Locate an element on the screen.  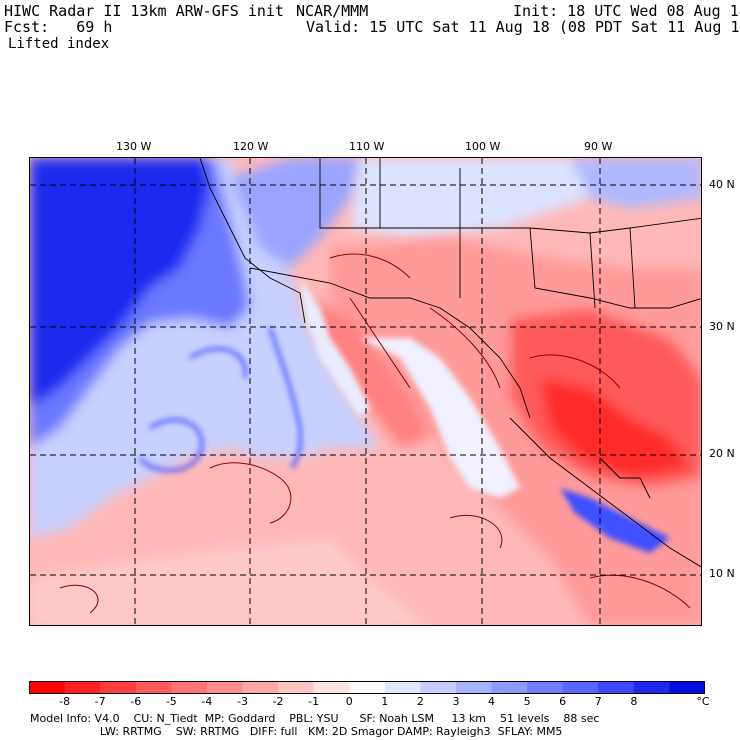
lat-label-40n: 40 N is located at coordinates (722, 184).